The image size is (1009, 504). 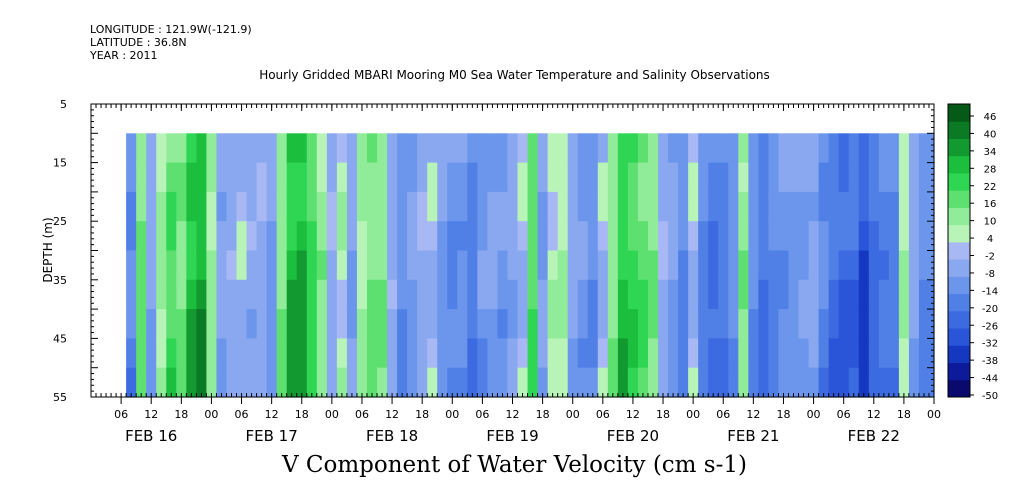 I want to click on x-hour-tick-label: 06, so click(x=603, y=414).